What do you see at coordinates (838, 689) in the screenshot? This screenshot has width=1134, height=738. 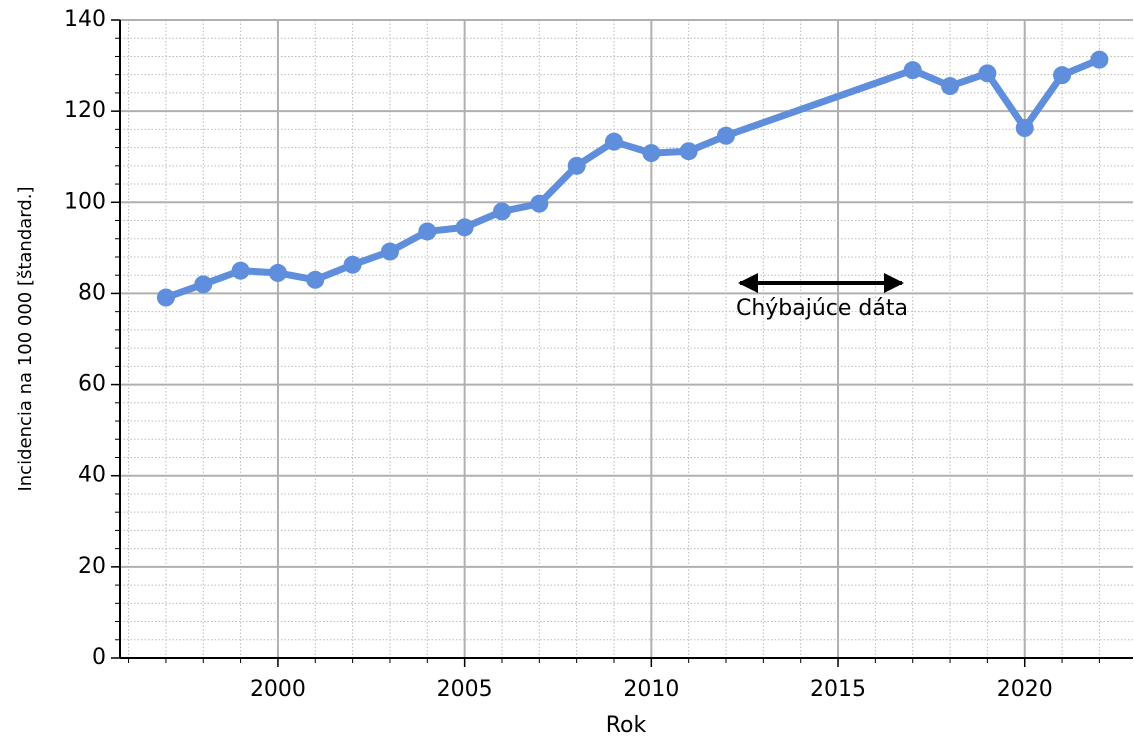 I see `x-tick-label: 2015` at bounding box center [838, 689].